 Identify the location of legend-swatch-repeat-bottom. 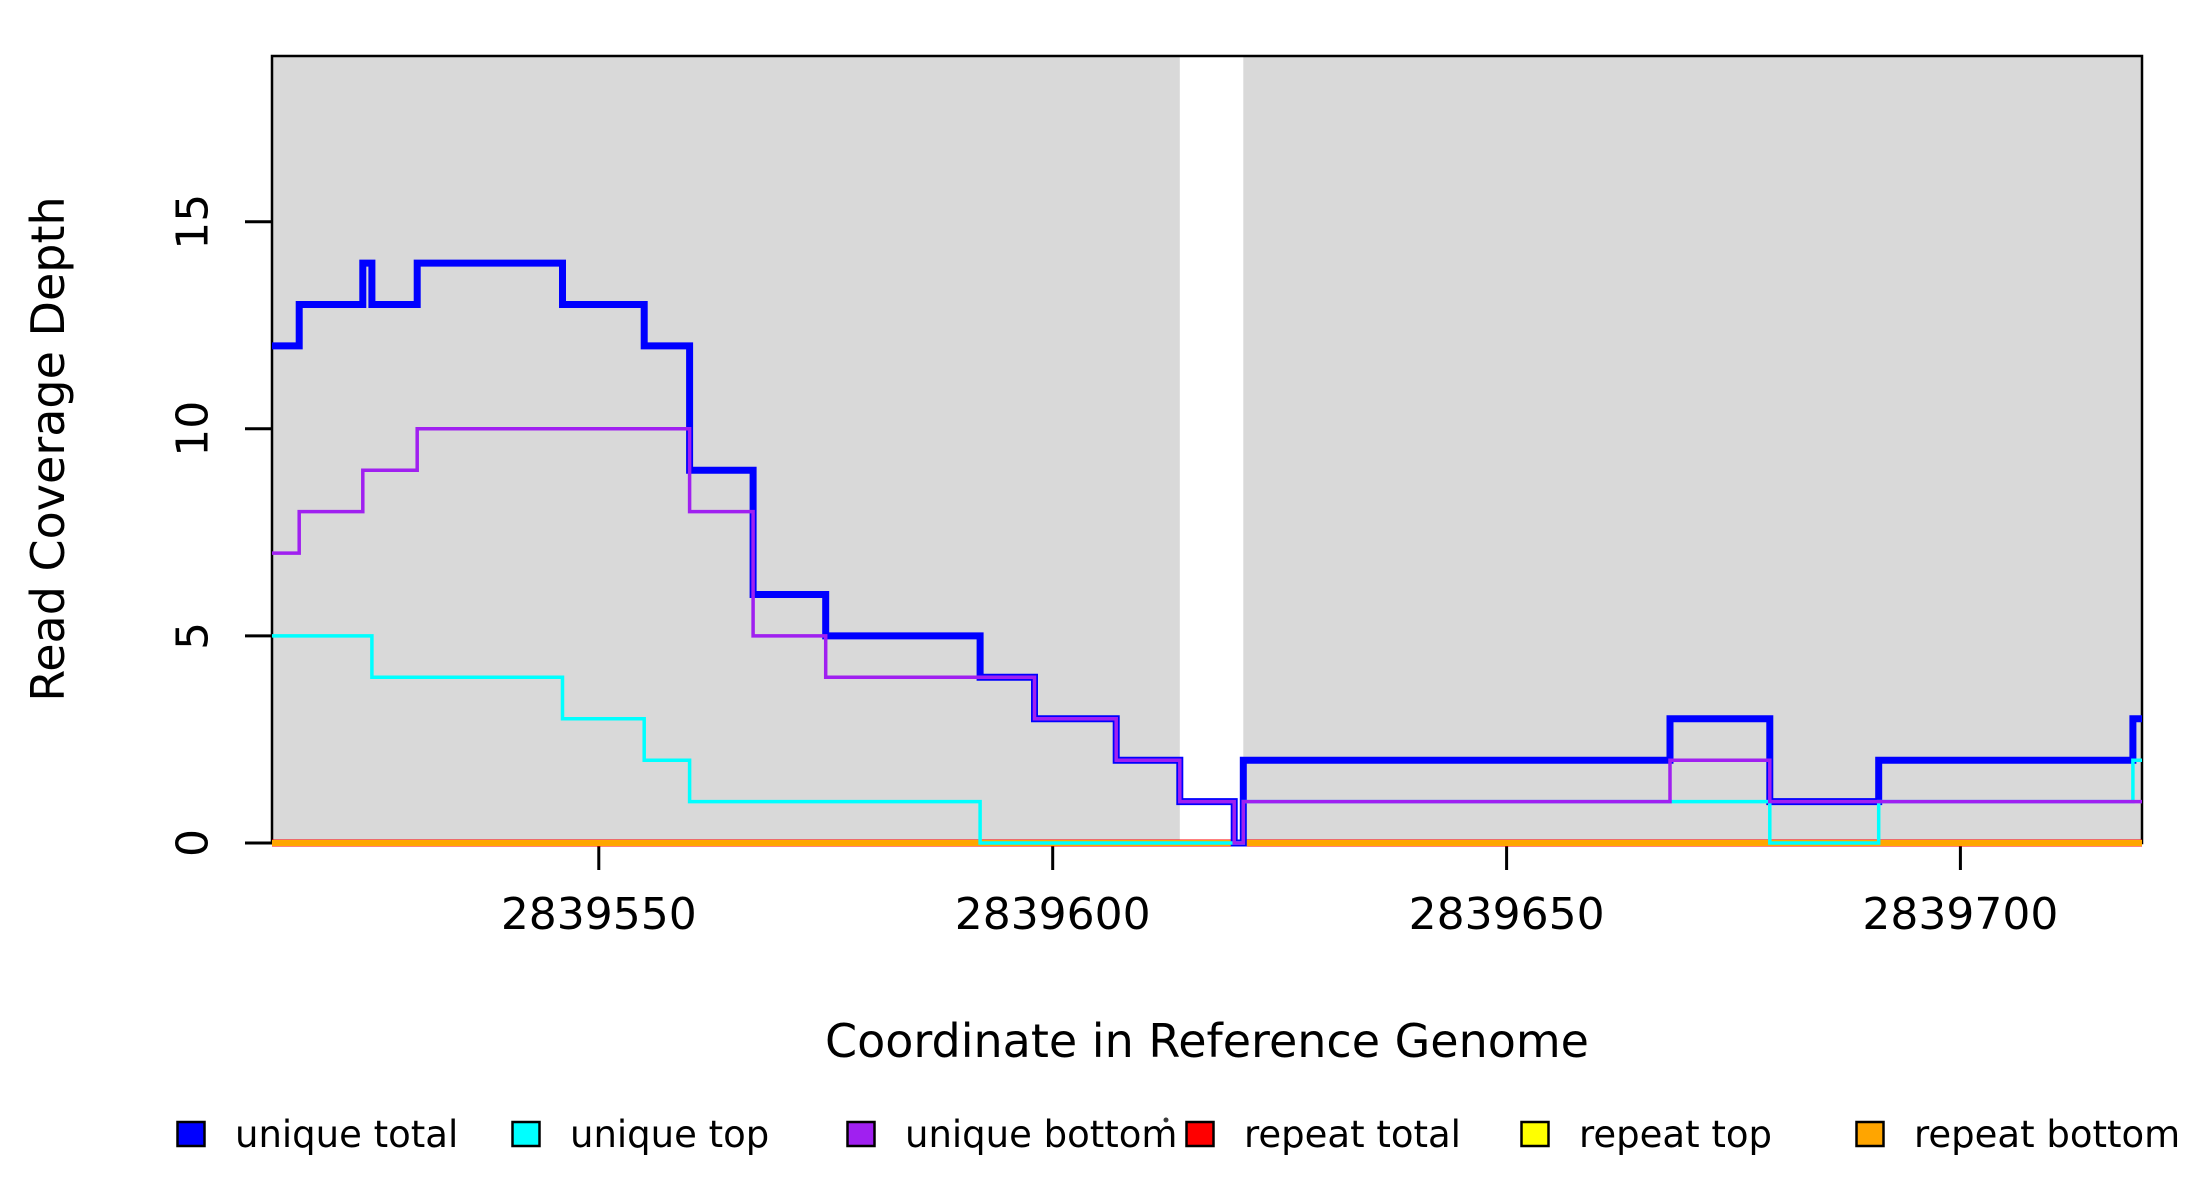
(1870, 1134).